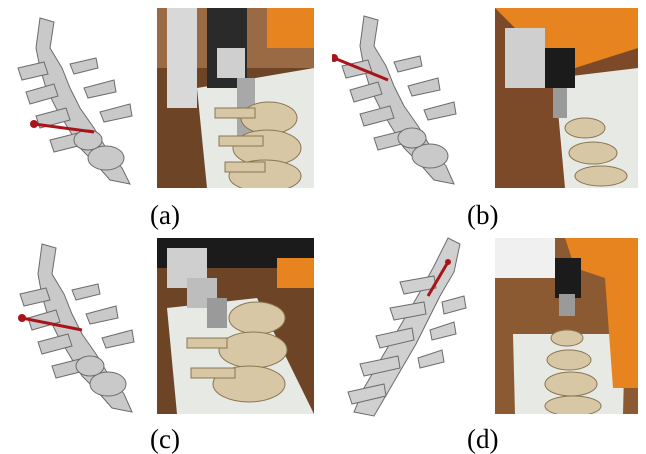 The width and height of the screenshot is (646, 454). What do you see at coordinates (235, 326) in the screenshot?
I see `panel-c-photo` at bounding box center [235, 326].